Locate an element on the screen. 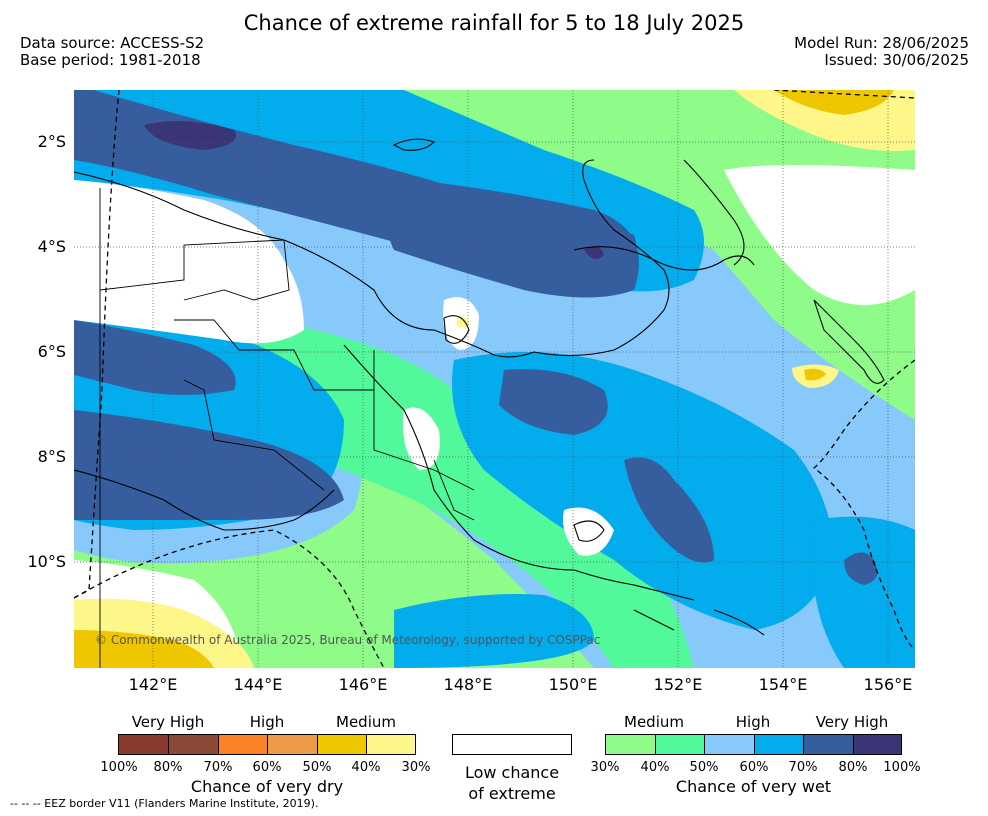 The width and height of the screenshot is (988, 816). model-run: Model Run: 28/06/2025 is located at coordinates (881, 43).